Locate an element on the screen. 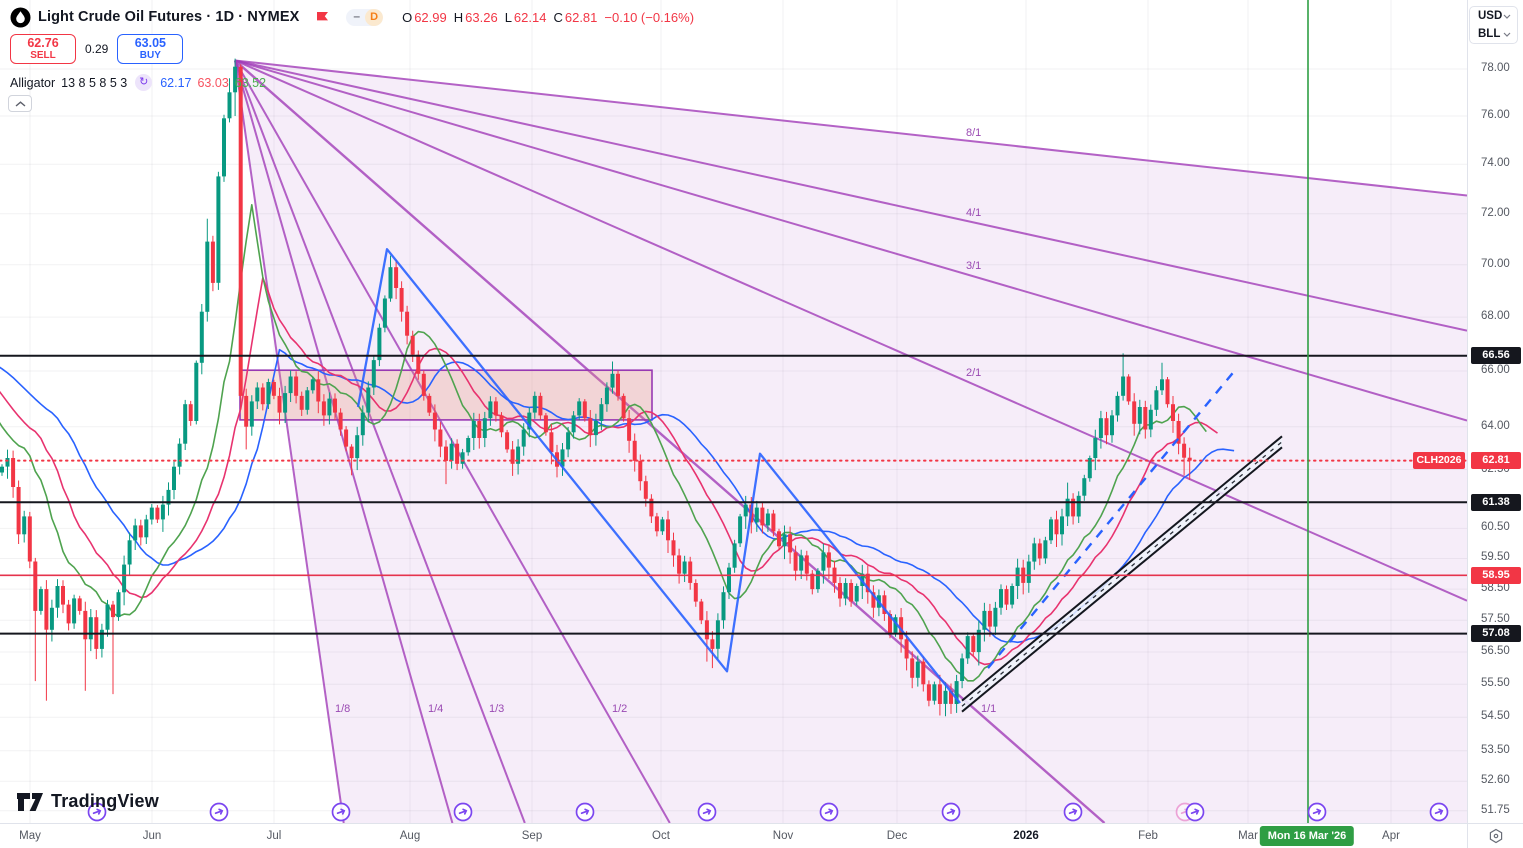  time-tick-label: Sep is located at coordinates (532, 836).